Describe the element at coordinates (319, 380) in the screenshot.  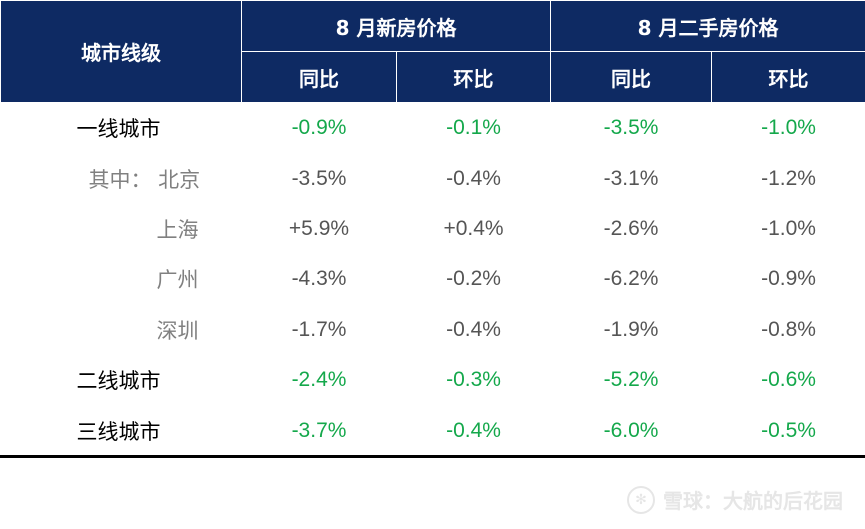
I see `cell-new-yoy: -2.4%` at that location.